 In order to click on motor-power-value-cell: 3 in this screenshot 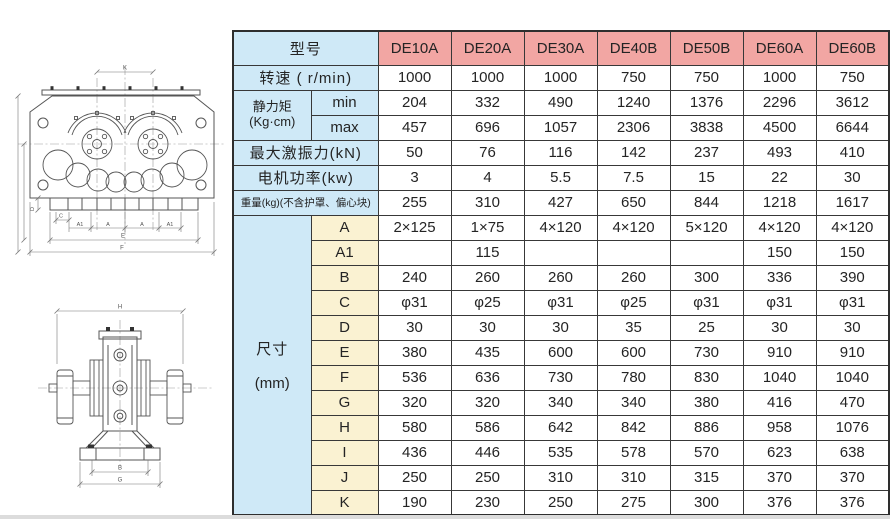, I will do `click(414, 177)`.